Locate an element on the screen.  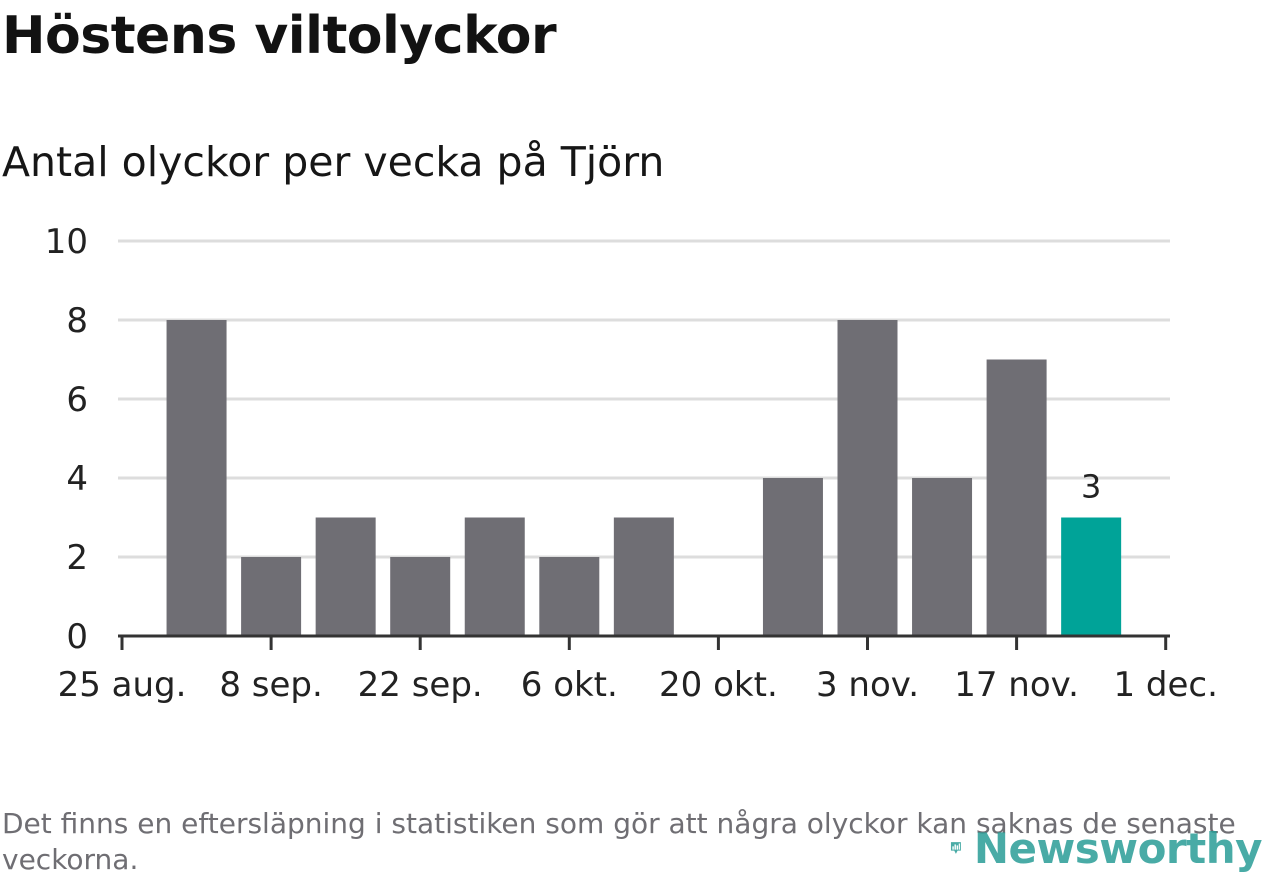
chart-title: Höstens viltolyckor is located at coordinates (279, 36).